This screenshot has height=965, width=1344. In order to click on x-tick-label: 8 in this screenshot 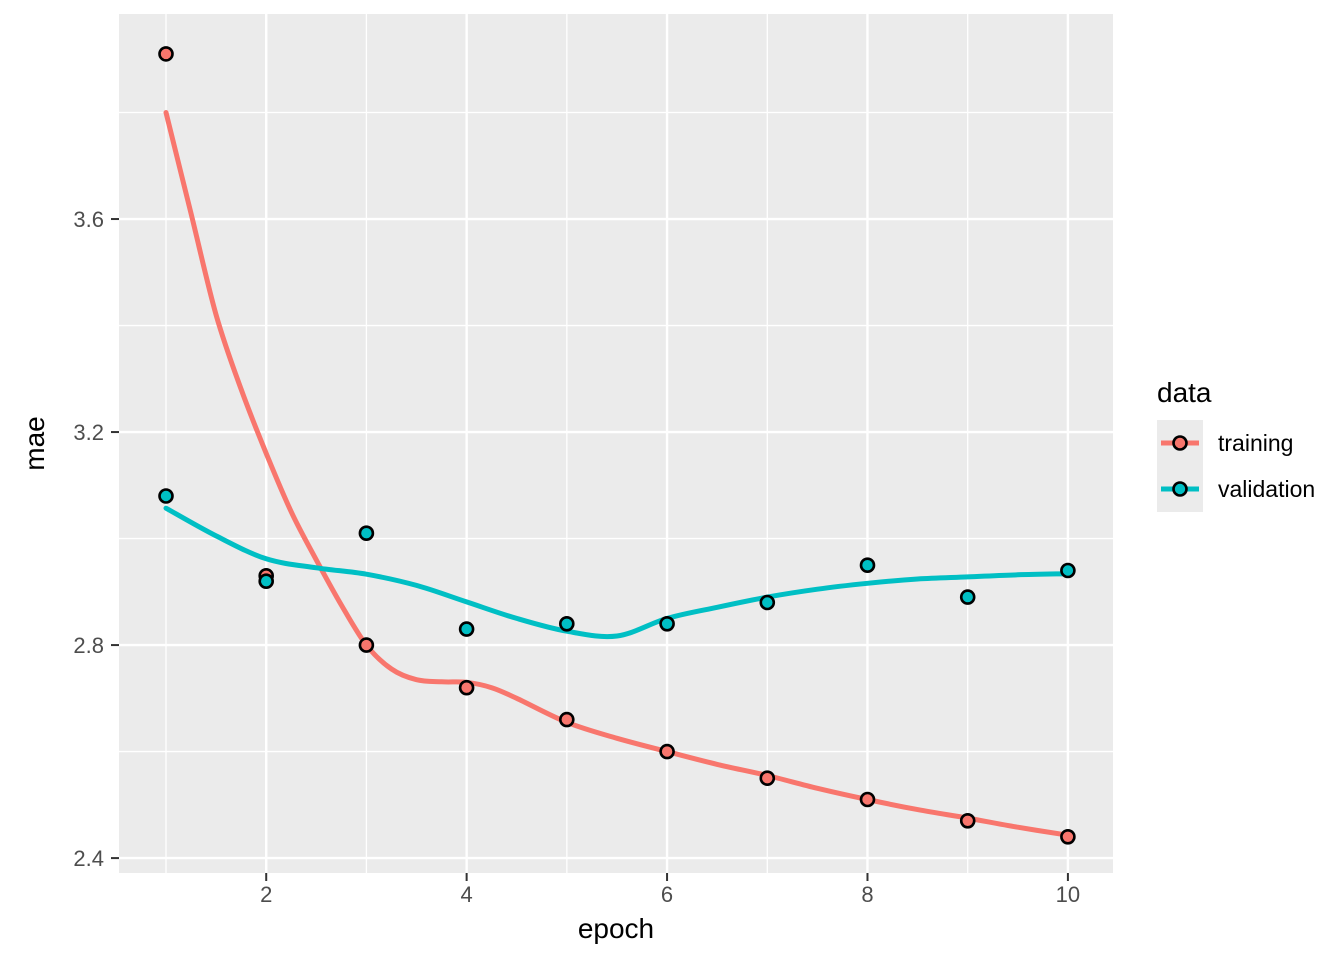, I will do `click(867, 894)`.